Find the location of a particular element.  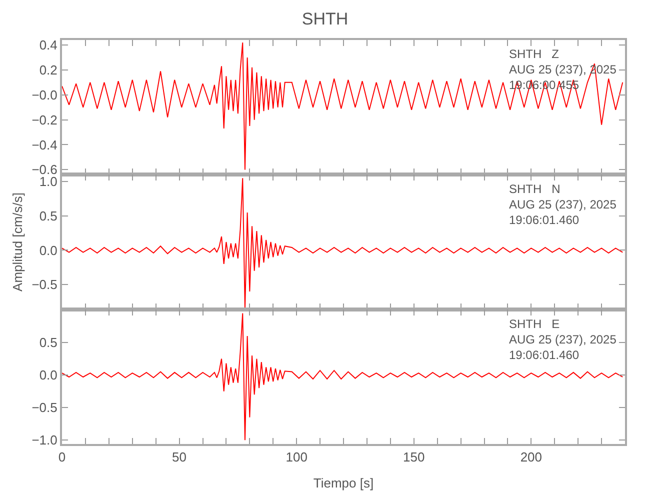

x-axis-title: Tiempo [s] is located at coordinates (343, 483).